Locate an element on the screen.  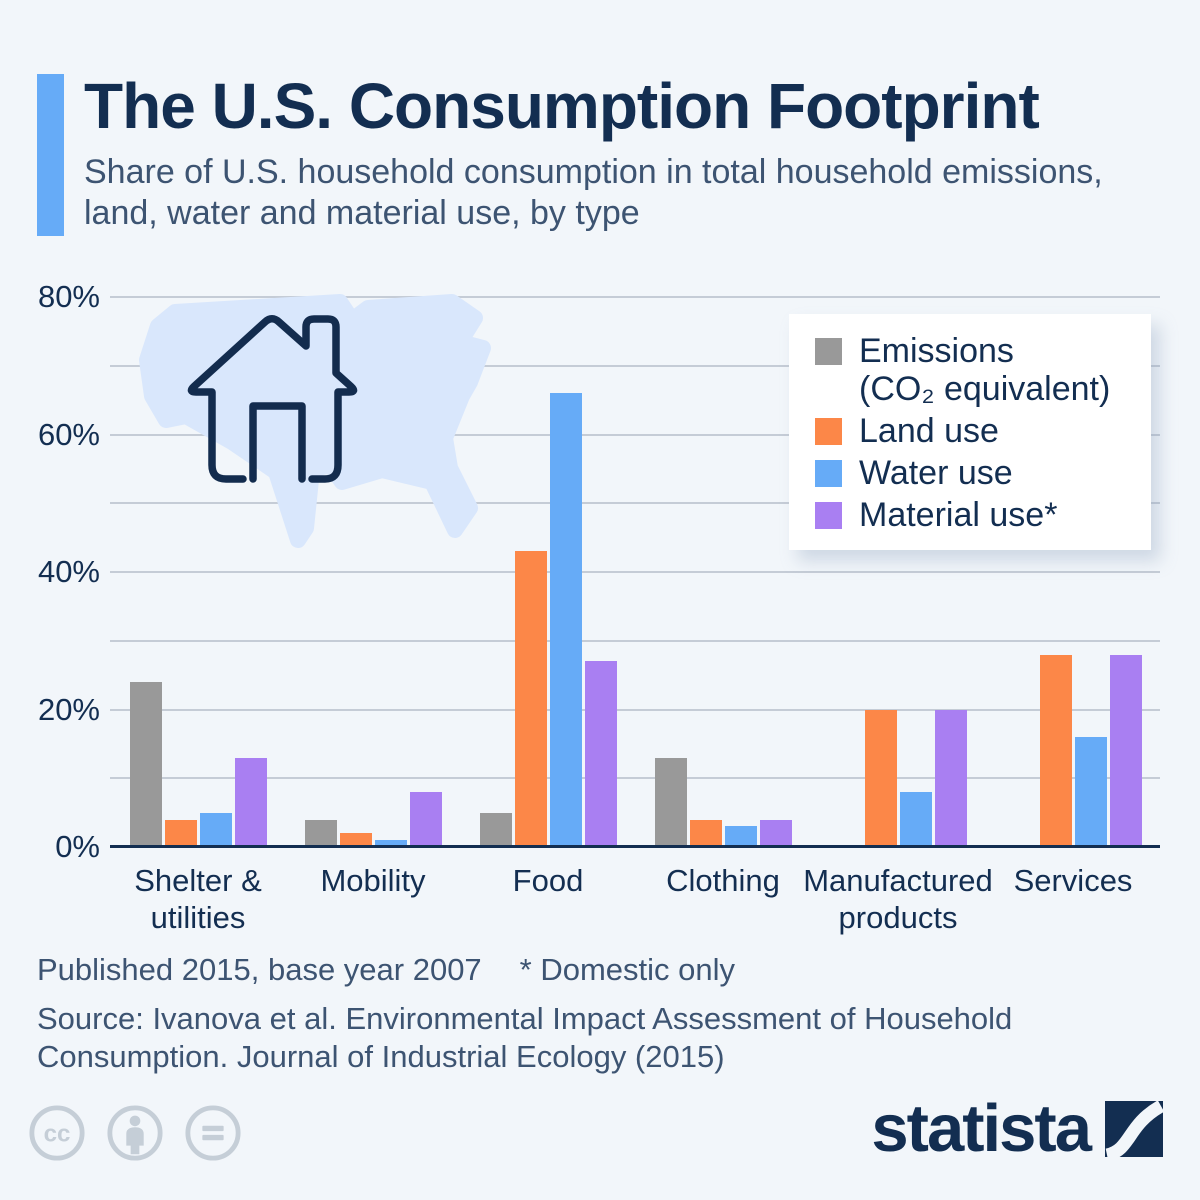
x-axis-line is located at coordinates (635, 846).